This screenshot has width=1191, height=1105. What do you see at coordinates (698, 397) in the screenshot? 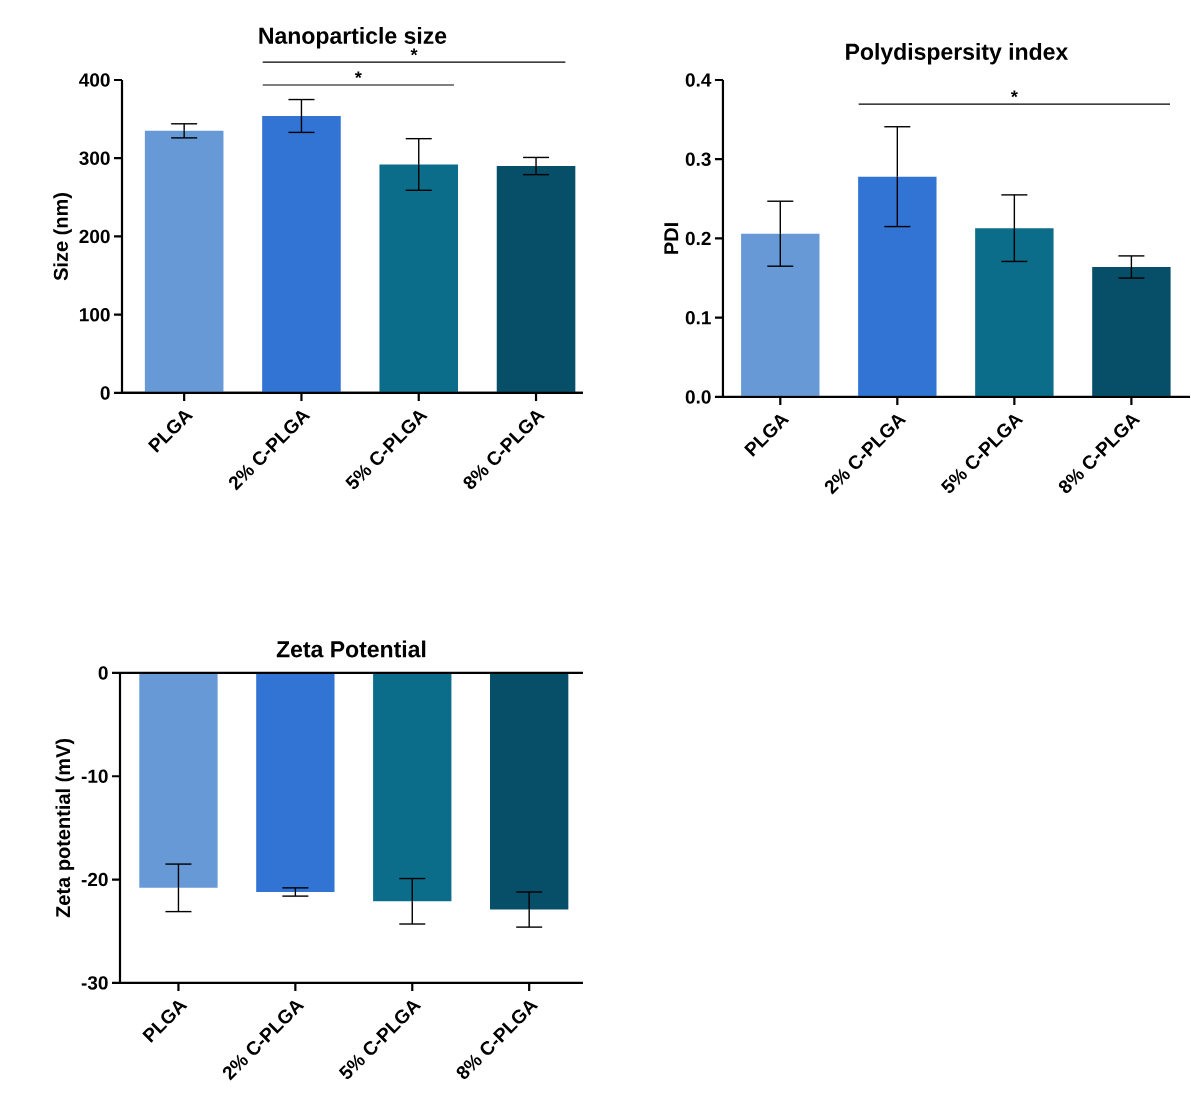
I see `y-tick-label: 0.0` at bounding box center [698, 397].